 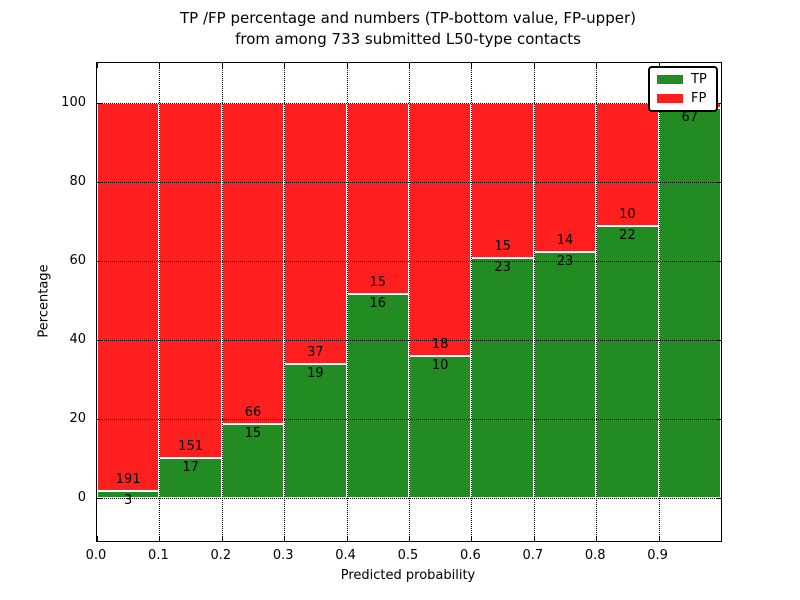 What do you see at coordinates (77, 260) in the screenshot?
I see `y-tick-label-60: 60` at bounding box center [77, 260].